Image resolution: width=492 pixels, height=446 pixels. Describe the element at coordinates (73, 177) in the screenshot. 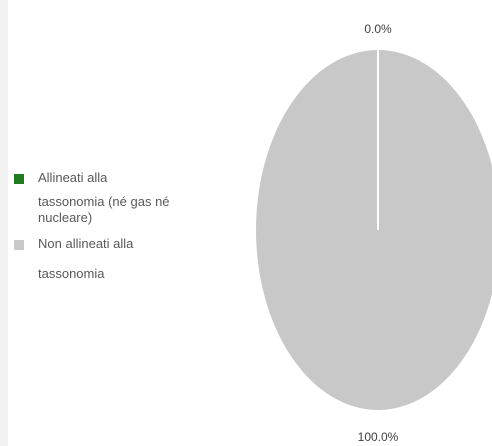

I see `legend-label-aligned-line1: Allineati alla` at that location.